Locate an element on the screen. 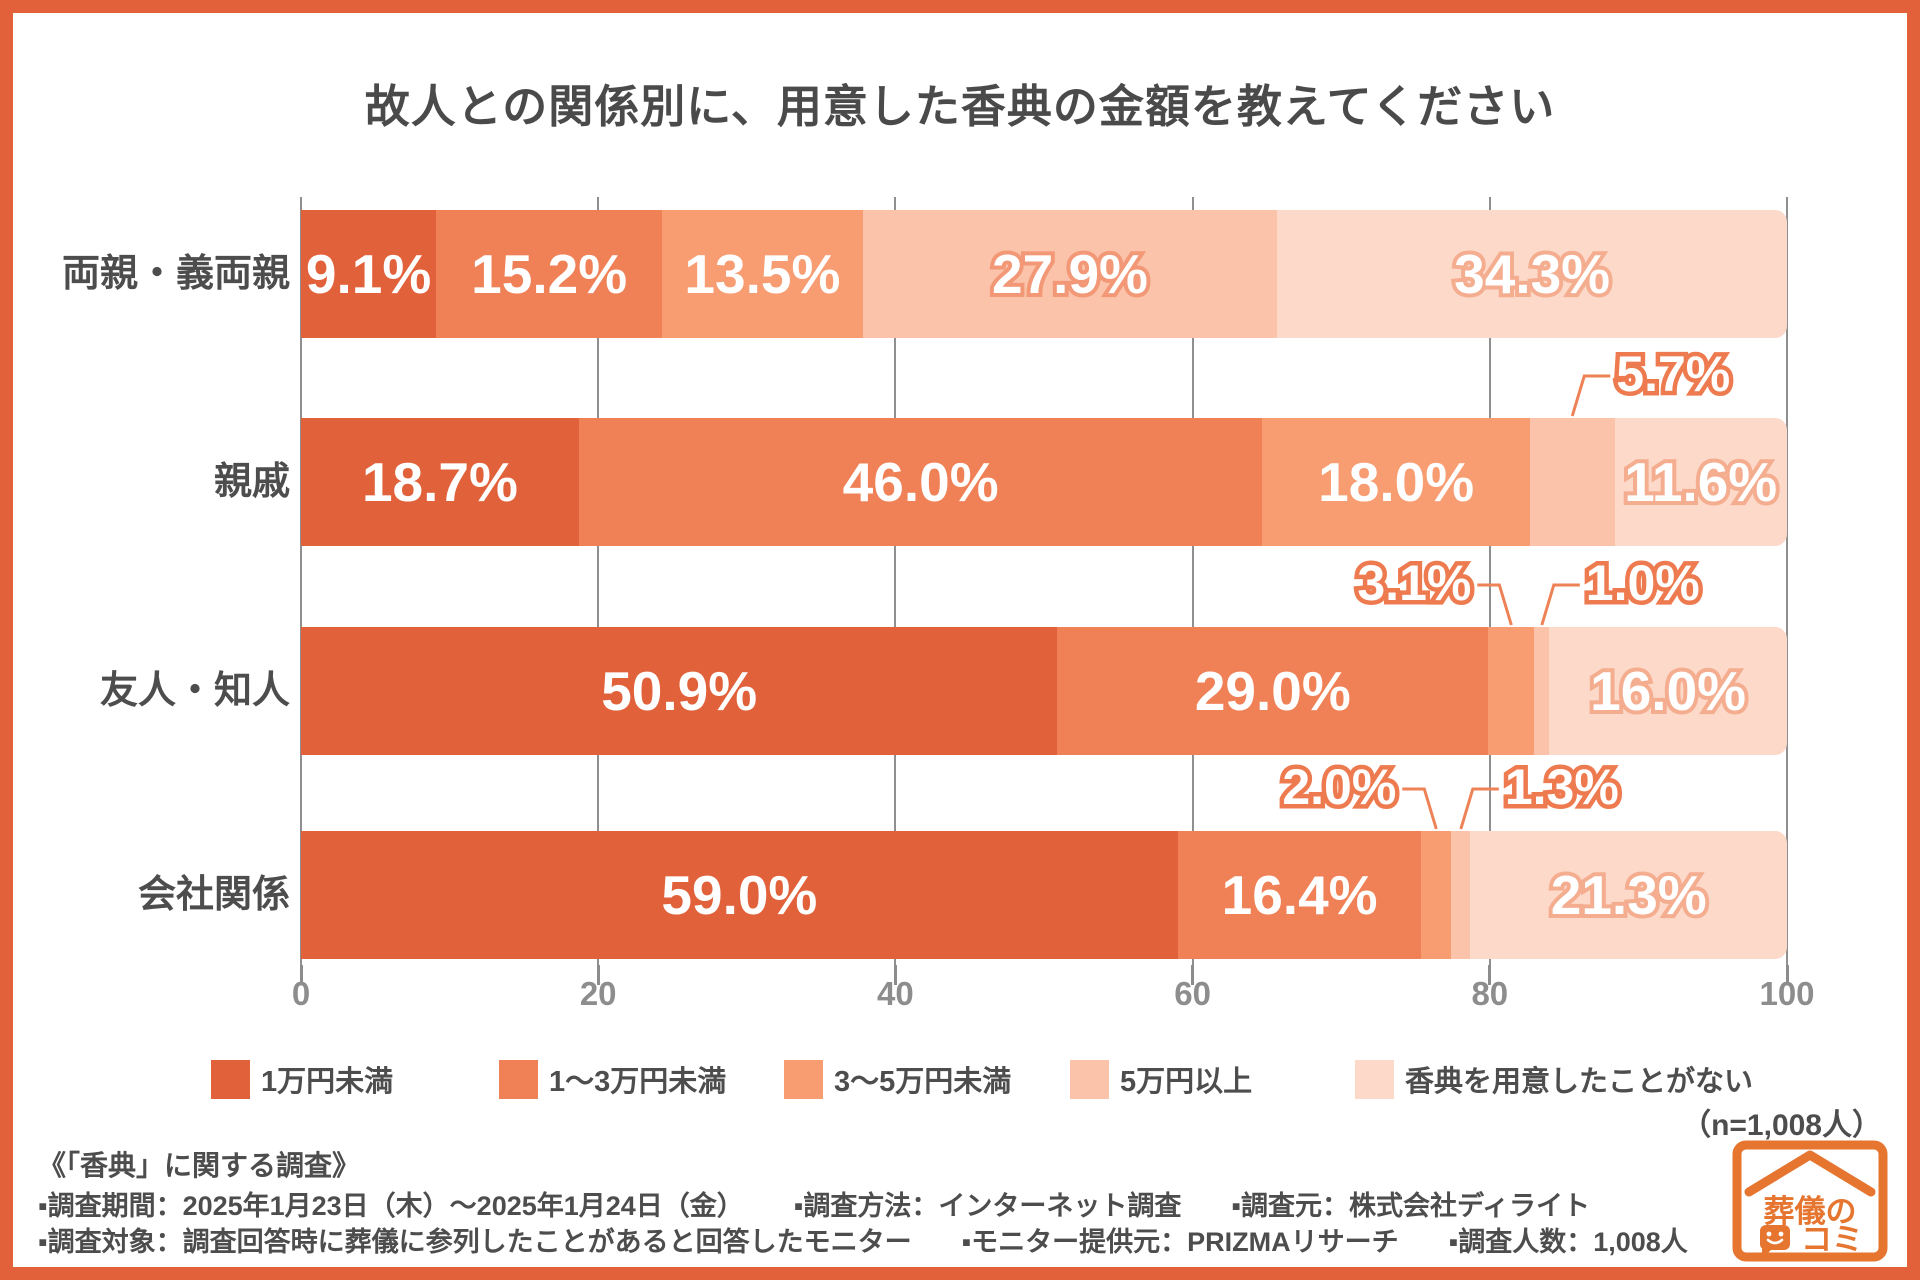 This screenshot has height=1280, width=1920. bar-segment: 29.0% is located at coordinates (1273, 691).